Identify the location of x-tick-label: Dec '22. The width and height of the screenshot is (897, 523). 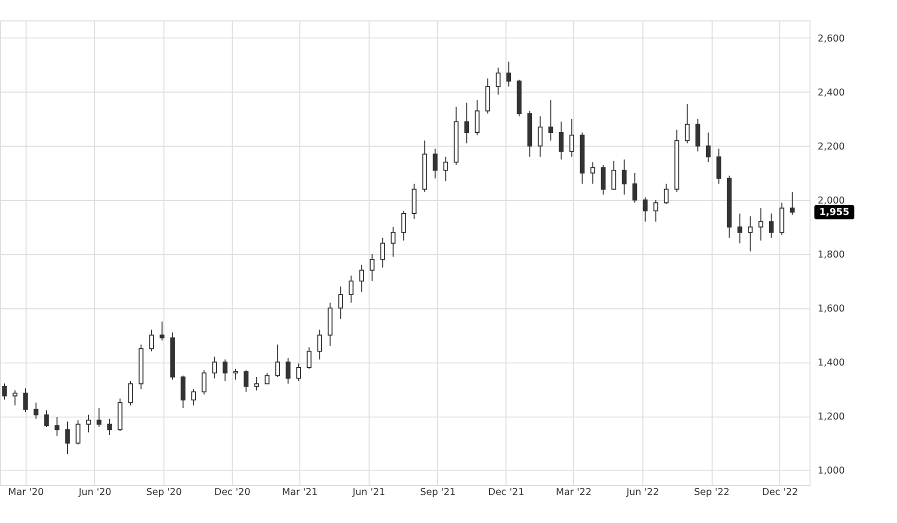
(780, 492).